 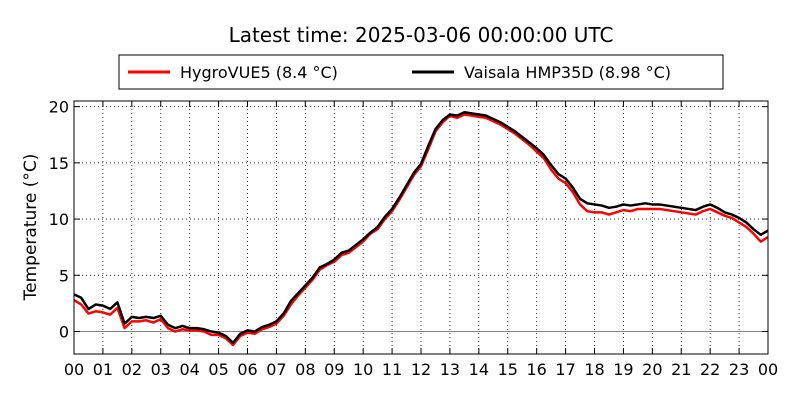 I want to click on x-tick-label: 07, so click(x=276, y=369).